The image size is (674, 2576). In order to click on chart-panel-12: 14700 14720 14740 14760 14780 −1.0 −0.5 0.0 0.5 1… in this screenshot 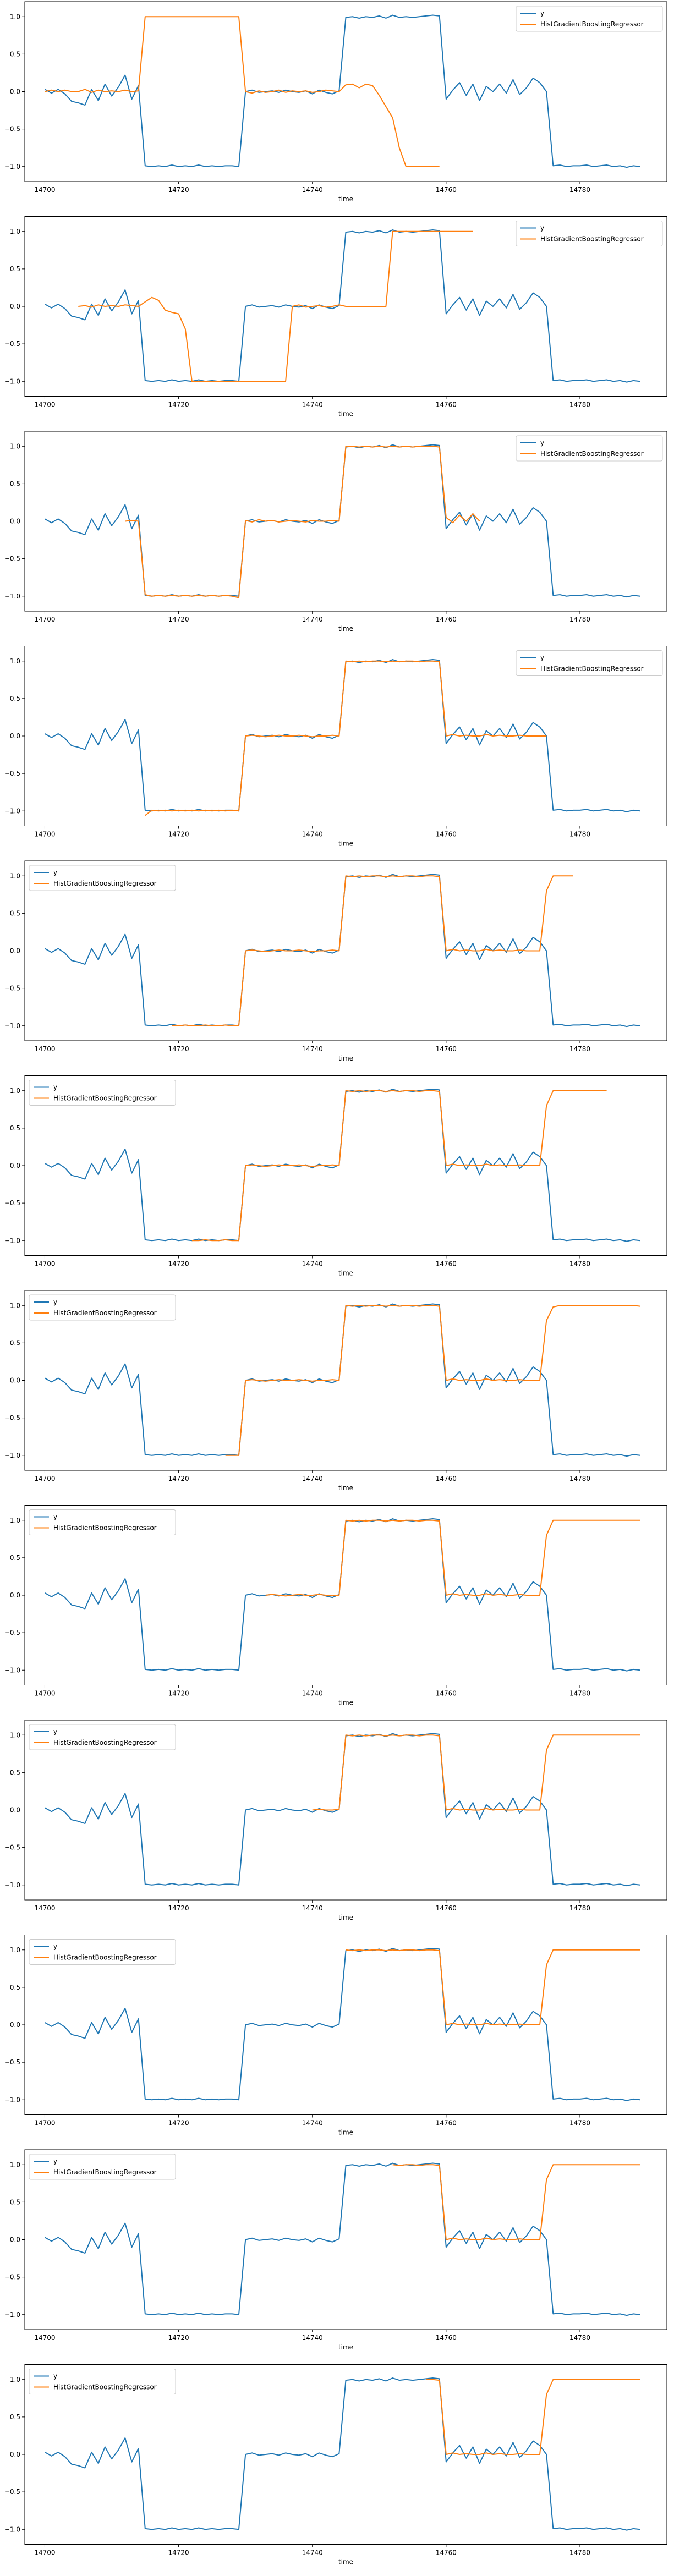, I will do `click(335, 2465)`.